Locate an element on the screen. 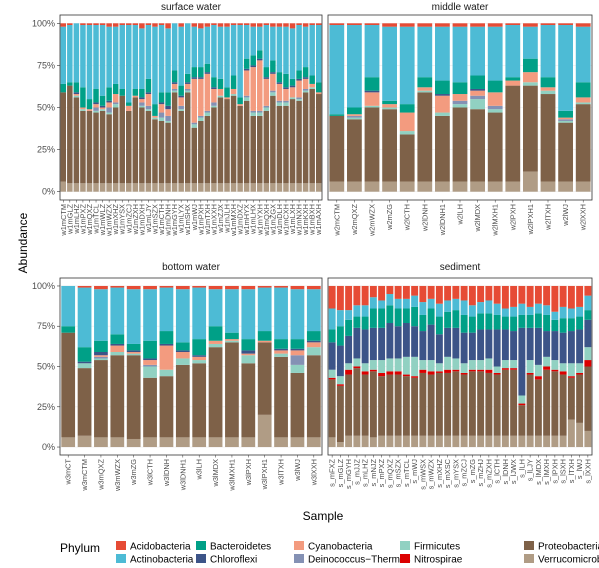  bar-w2lDNH1 is located at coordinates (442, 107).